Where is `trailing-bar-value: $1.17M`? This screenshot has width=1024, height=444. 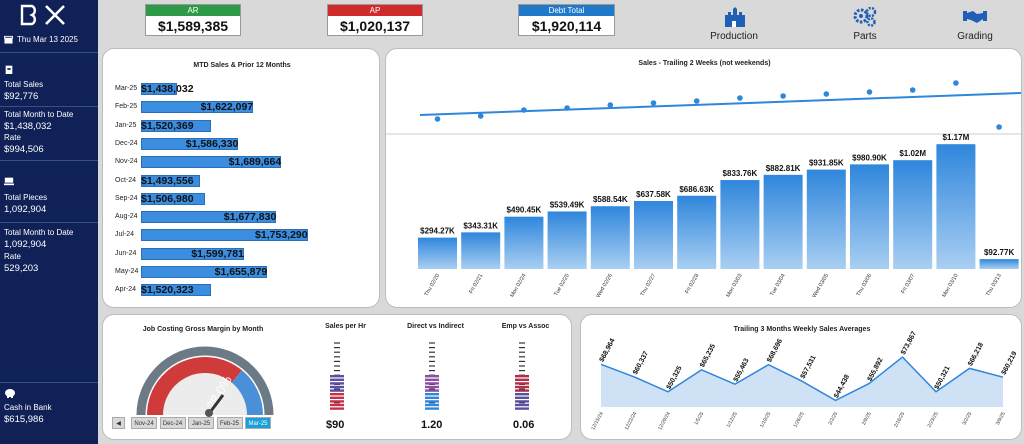
trailing-bar-value: $1.17M is located at coordinates (956, 137).